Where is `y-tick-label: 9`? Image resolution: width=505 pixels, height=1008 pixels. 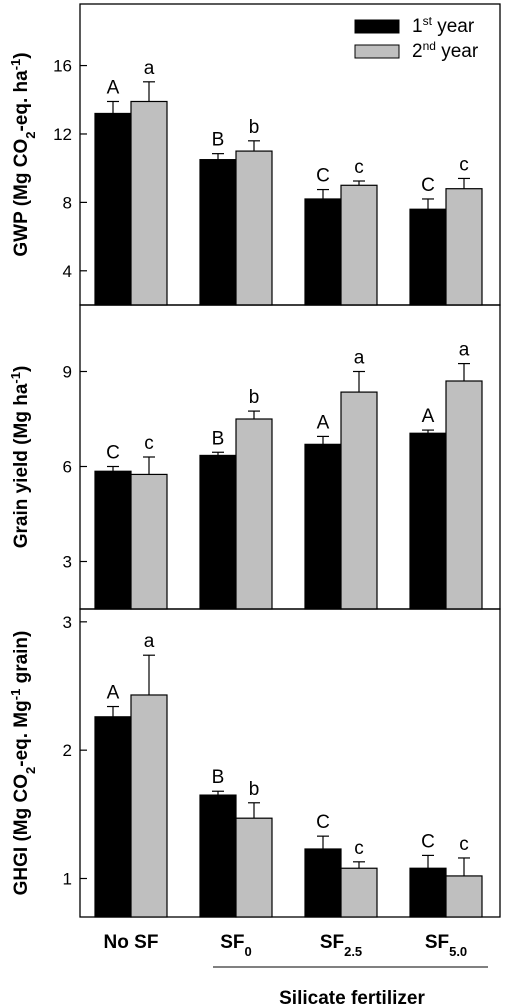
y-tick-label: 9 is located at coordinates (67, 372).